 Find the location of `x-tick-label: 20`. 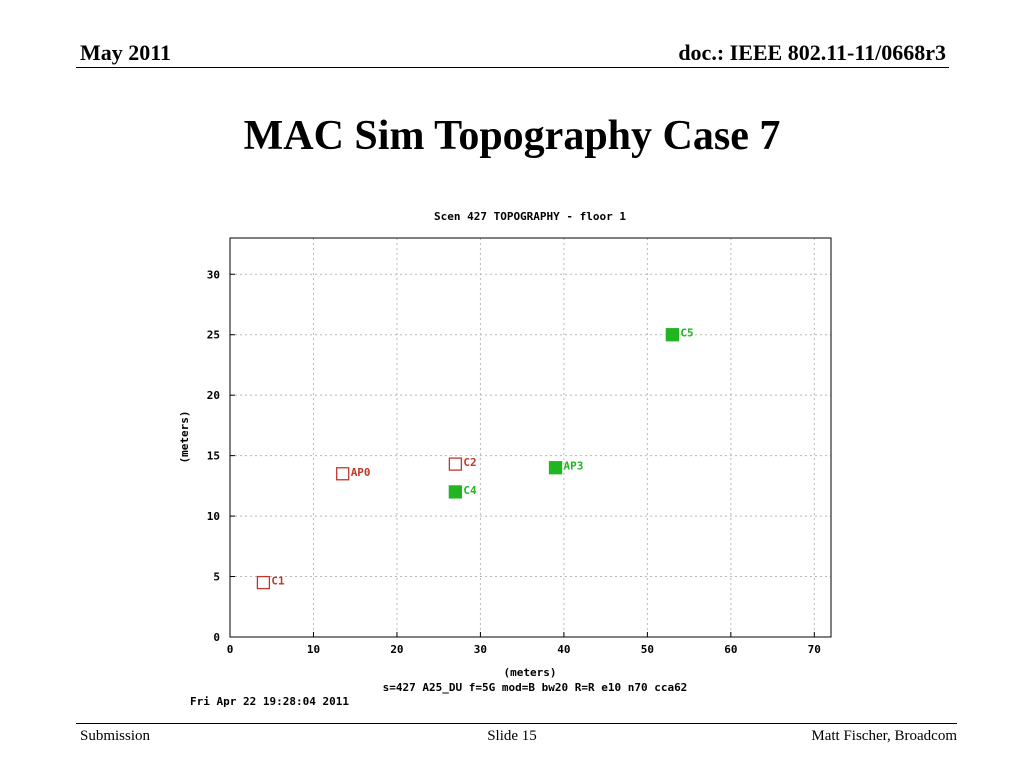

x-tick-label: 20 is located at coordinates (396, 649).